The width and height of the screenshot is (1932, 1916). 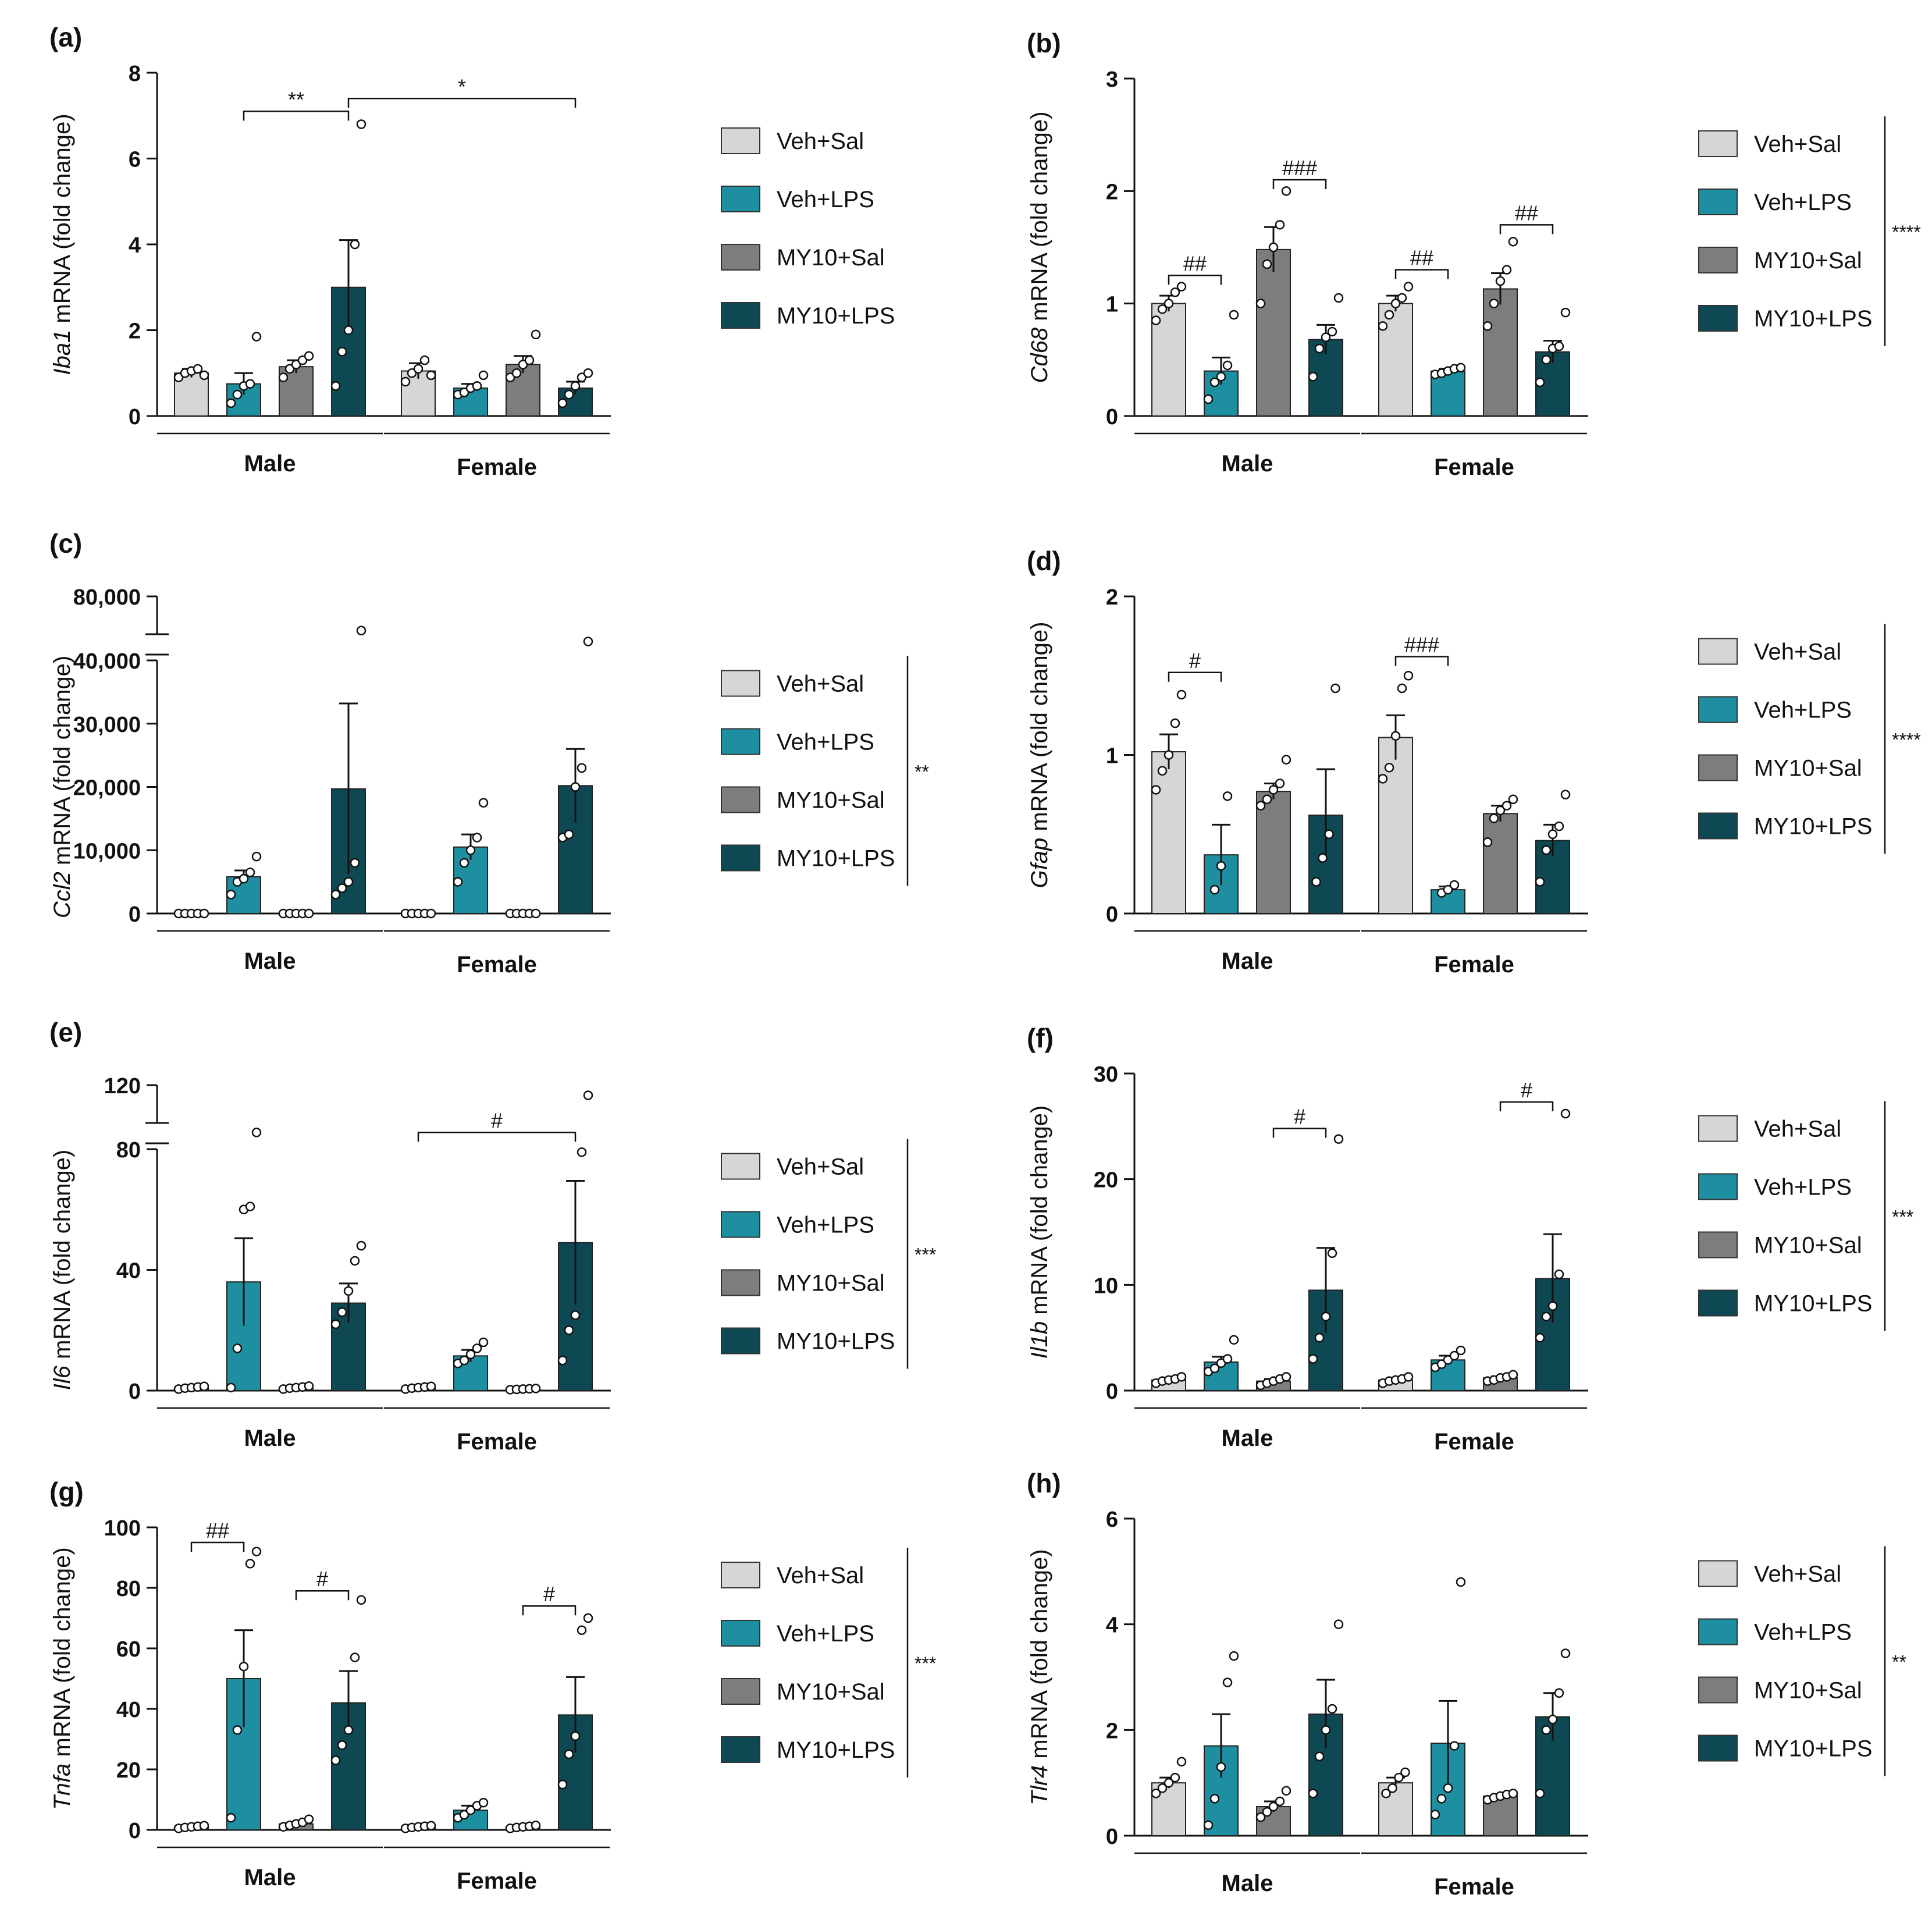 What do you see at coordinates (1422, 645) in the screenshot?
I see `significance-label: ###` at bounding box center [1422, 645].